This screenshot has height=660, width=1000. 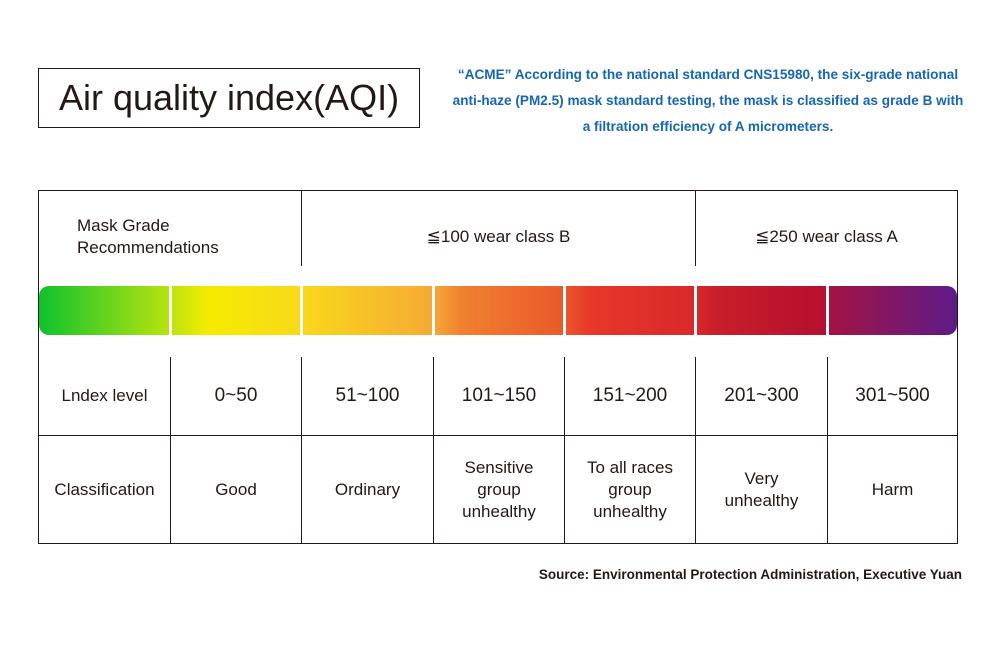 I want to click on classification: Good, so click(x=236, y=489).